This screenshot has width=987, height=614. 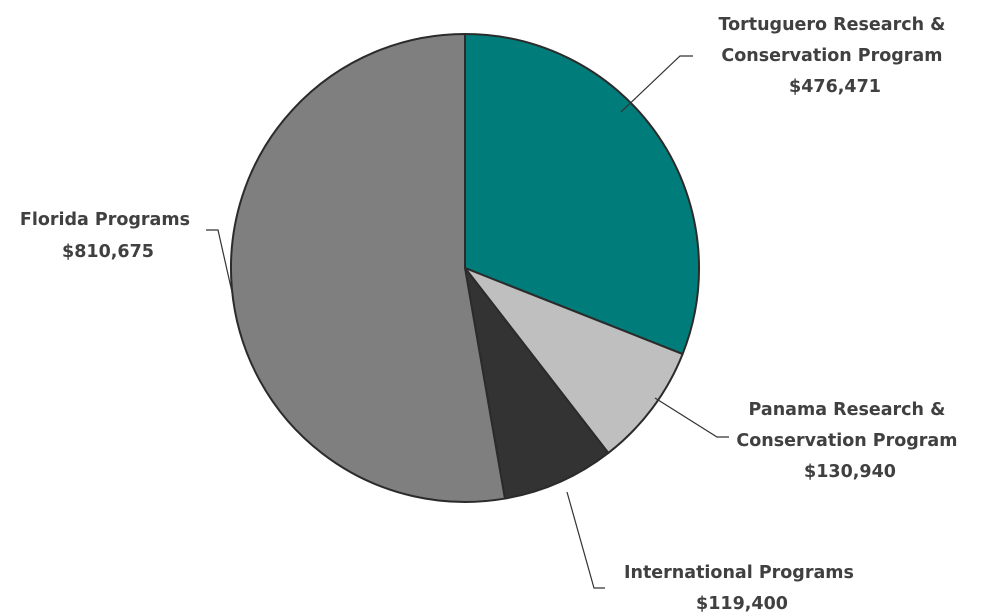 I want to click on slice-value-florida: $810,675, so click(x=108, y=252).